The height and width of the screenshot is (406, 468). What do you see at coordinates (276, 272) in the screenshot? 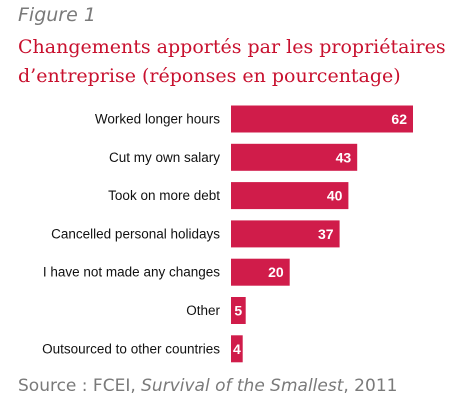
I see `data-label: 20` at bounding box center [276, 272].